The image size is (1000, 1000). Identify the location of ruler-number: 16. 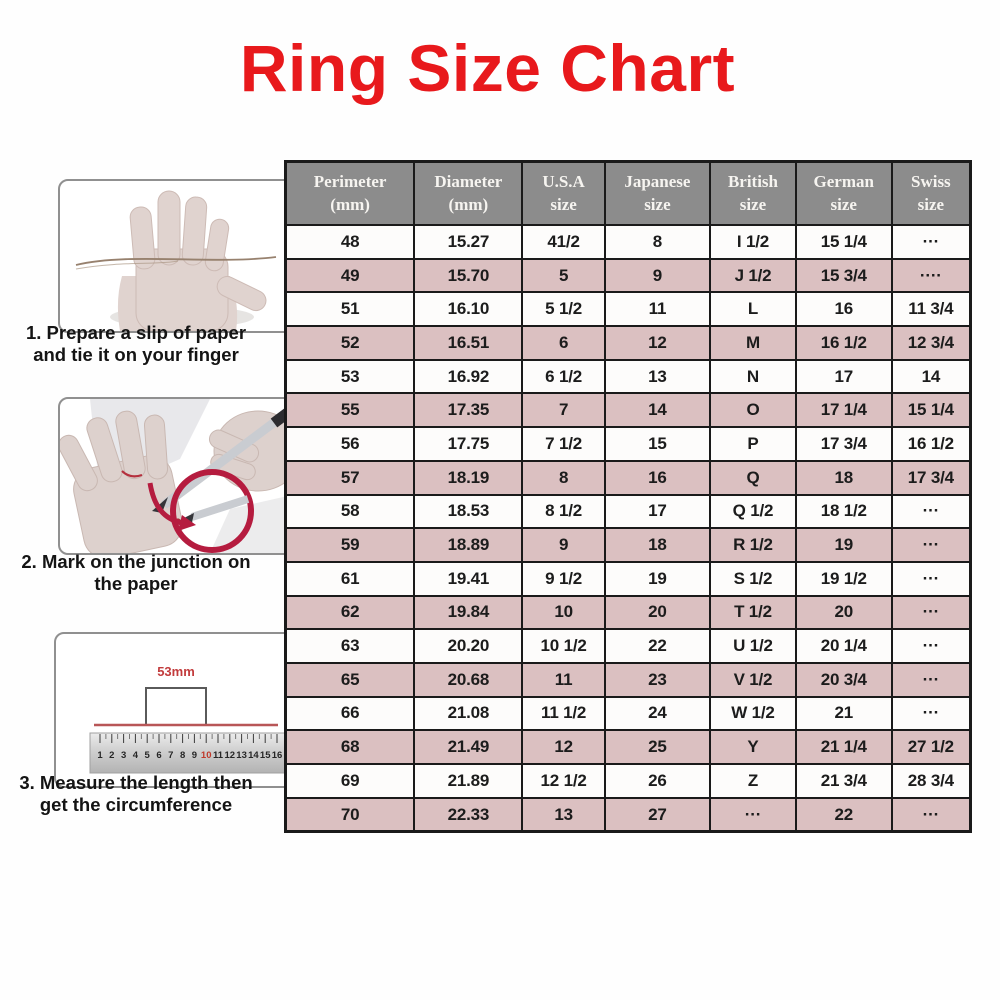
(277, 755).